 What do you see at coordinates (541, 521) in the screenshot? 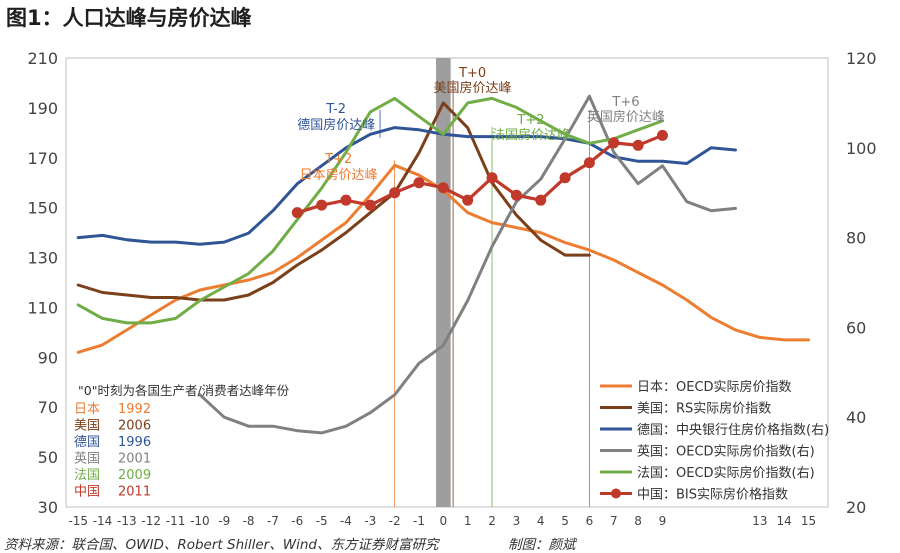
I see `x-tick-label: 4` at bounding box center [541, 521].